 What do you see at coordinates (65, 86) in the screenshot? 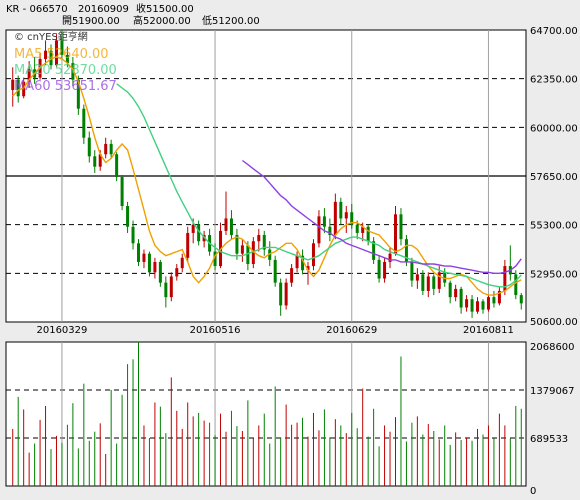
I see `legend-ma60: MA60 53651.67` at bounding box center [65, 86].